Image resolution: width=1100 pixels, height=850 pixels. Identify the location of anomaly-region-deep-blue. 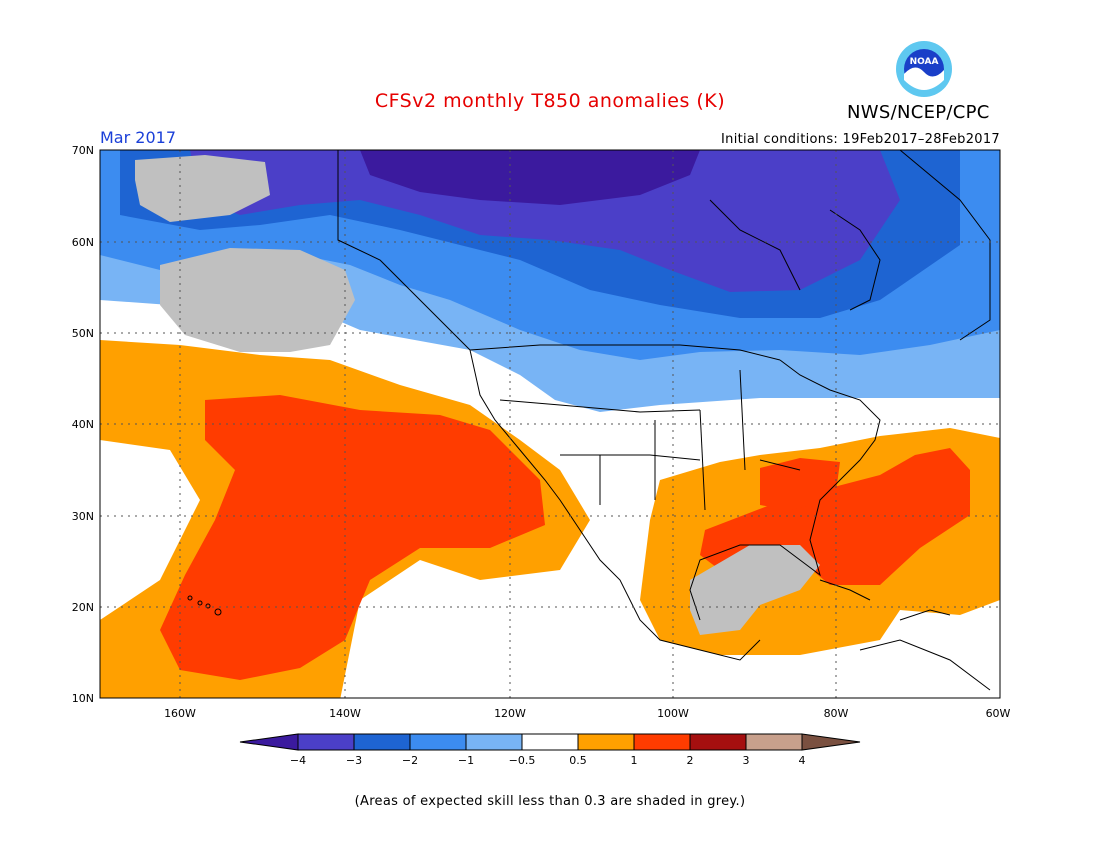
(530, 177).